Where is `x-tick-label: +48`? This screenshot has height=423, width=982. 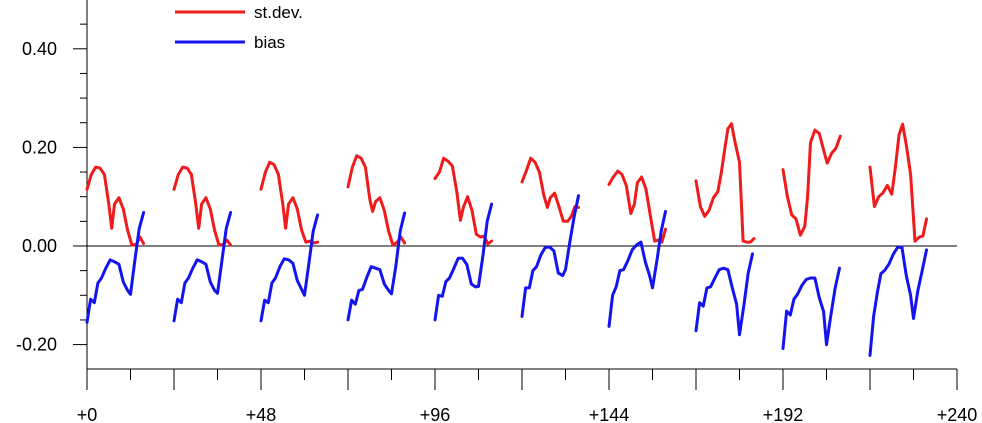
x-tick-label: +48 is located at coordinates (261, 414).